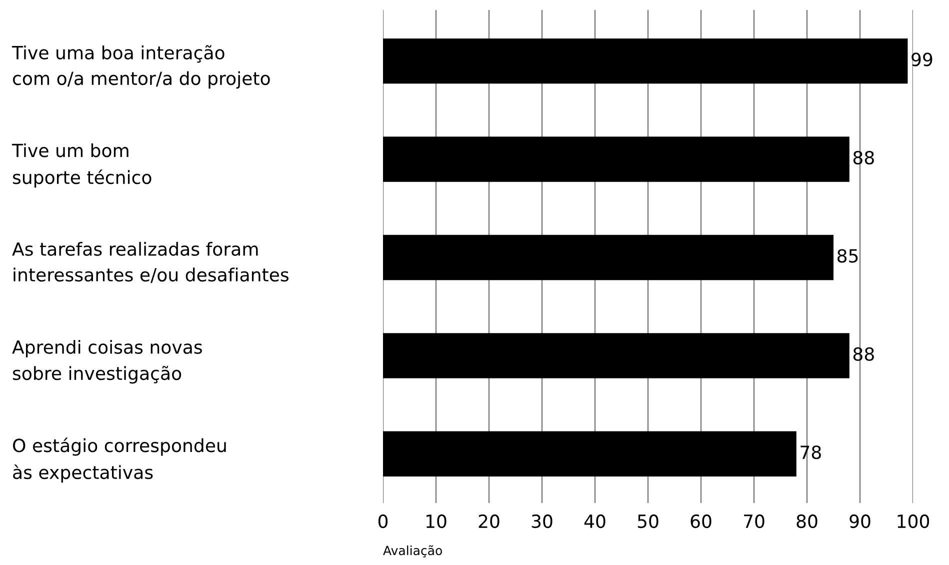  I want to click on x-tick-label: 0, so click(383, 521).